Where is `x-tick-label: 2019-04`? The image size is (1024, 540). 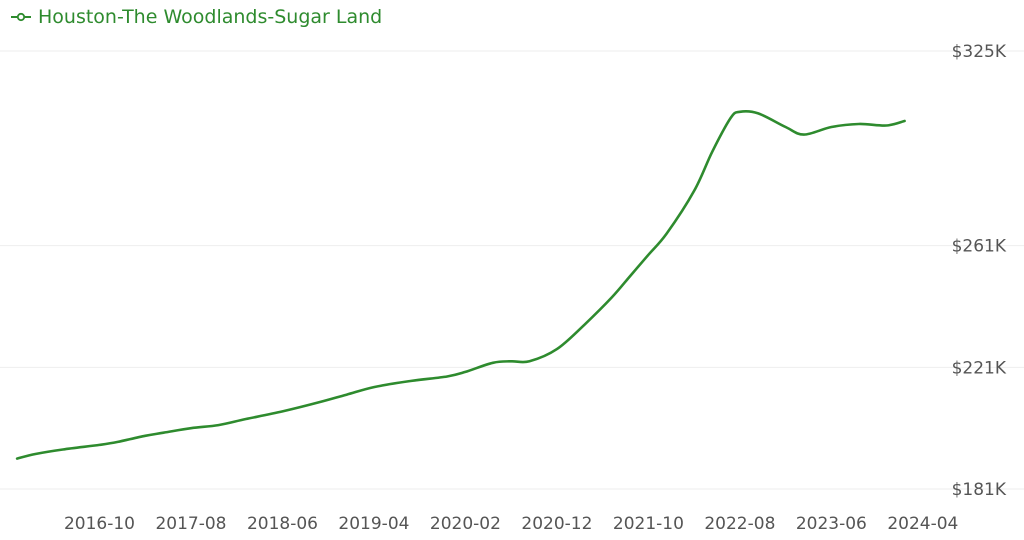 x-tick-label: 2019-04 is located at coordinates (373, 524).